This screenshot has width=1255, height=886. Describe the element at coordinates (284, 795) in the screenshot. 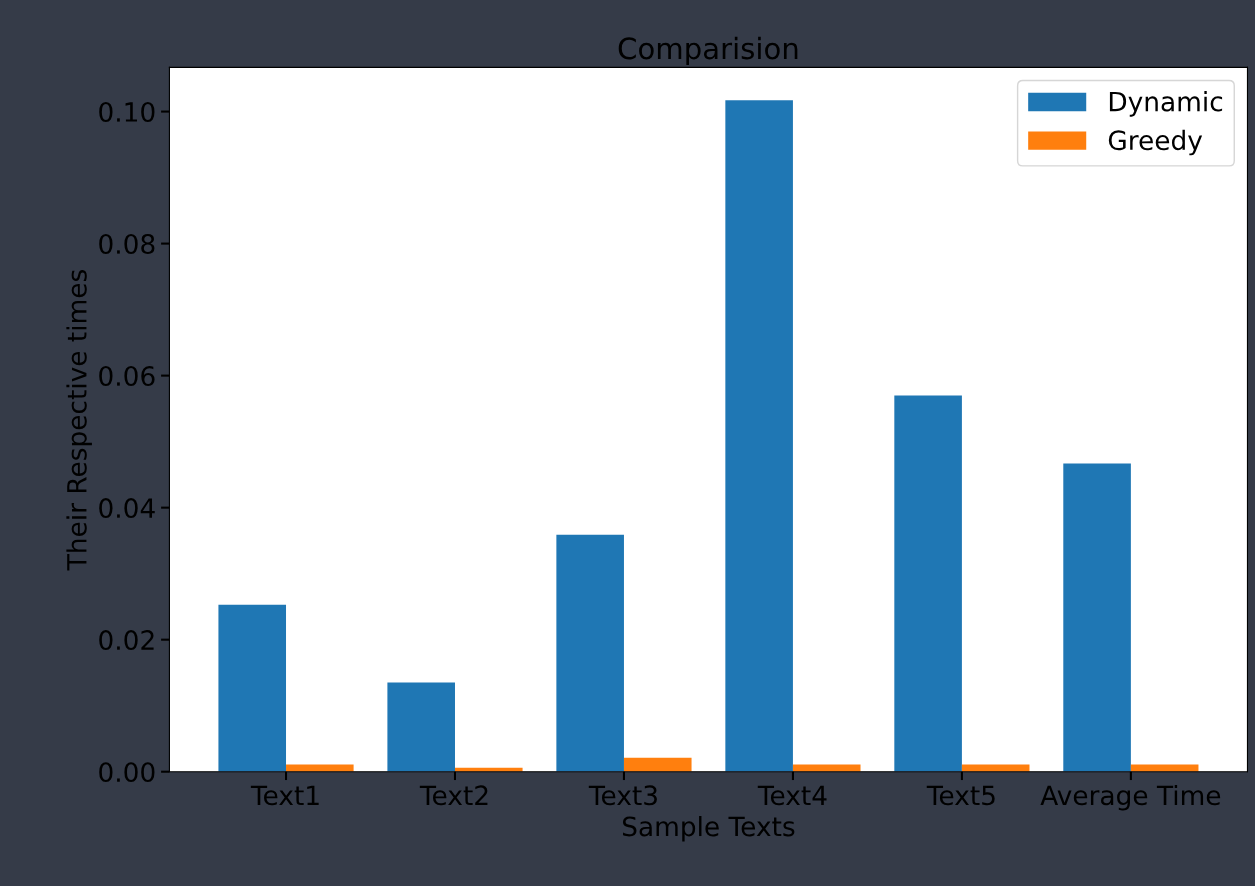

I see `x-tick-label: Text1` at that location.